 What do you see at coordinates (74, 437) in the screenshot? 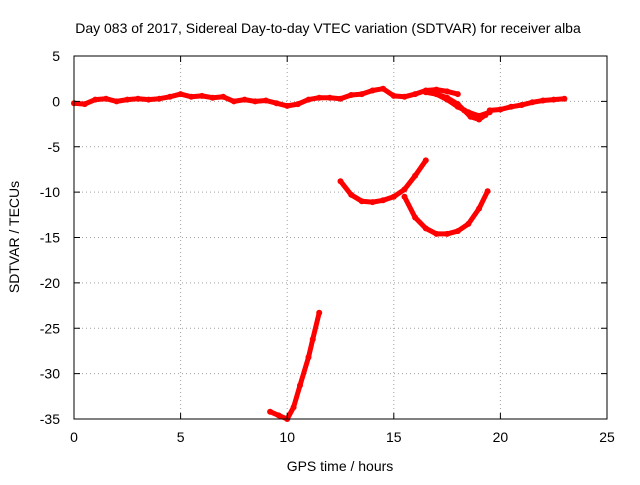
I see `x-tick-label-0: 0` at bounding box center [74, 437].